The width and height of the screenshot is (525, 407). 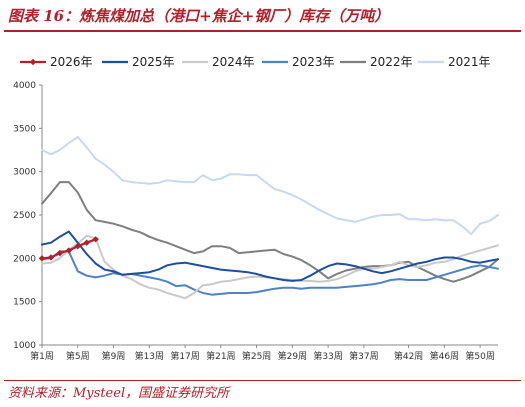 I want to click on legend-label: 2025年, so click(x=153, y=62).